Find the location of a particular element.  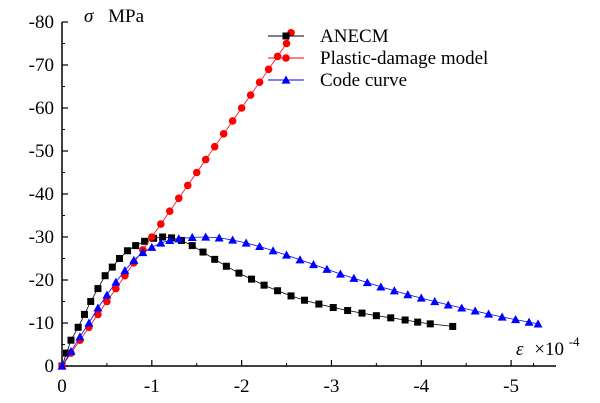

x-tick-label: -2 is located at coordinates (242, 386).